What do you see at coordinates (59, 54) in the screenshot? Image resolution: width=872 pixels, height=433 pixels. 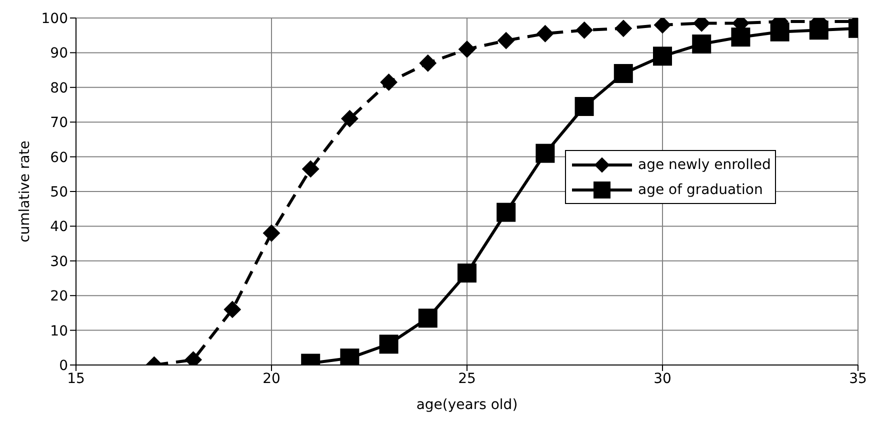 I see `y-tick-label: 90` at bounding box center [59, 54].